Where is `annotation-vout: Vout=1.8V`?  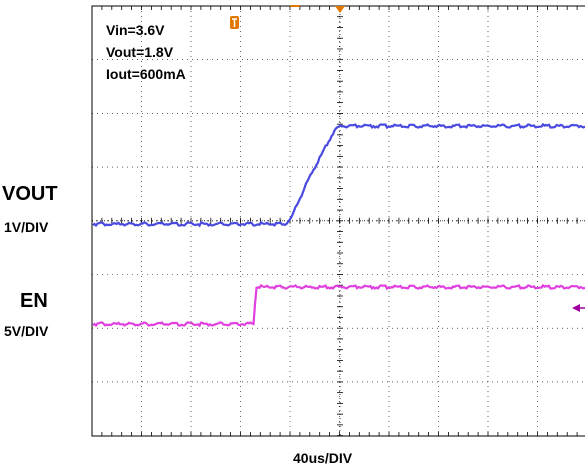 annotation-vout: Vout=1.8V is located at coordinates (140, 52).